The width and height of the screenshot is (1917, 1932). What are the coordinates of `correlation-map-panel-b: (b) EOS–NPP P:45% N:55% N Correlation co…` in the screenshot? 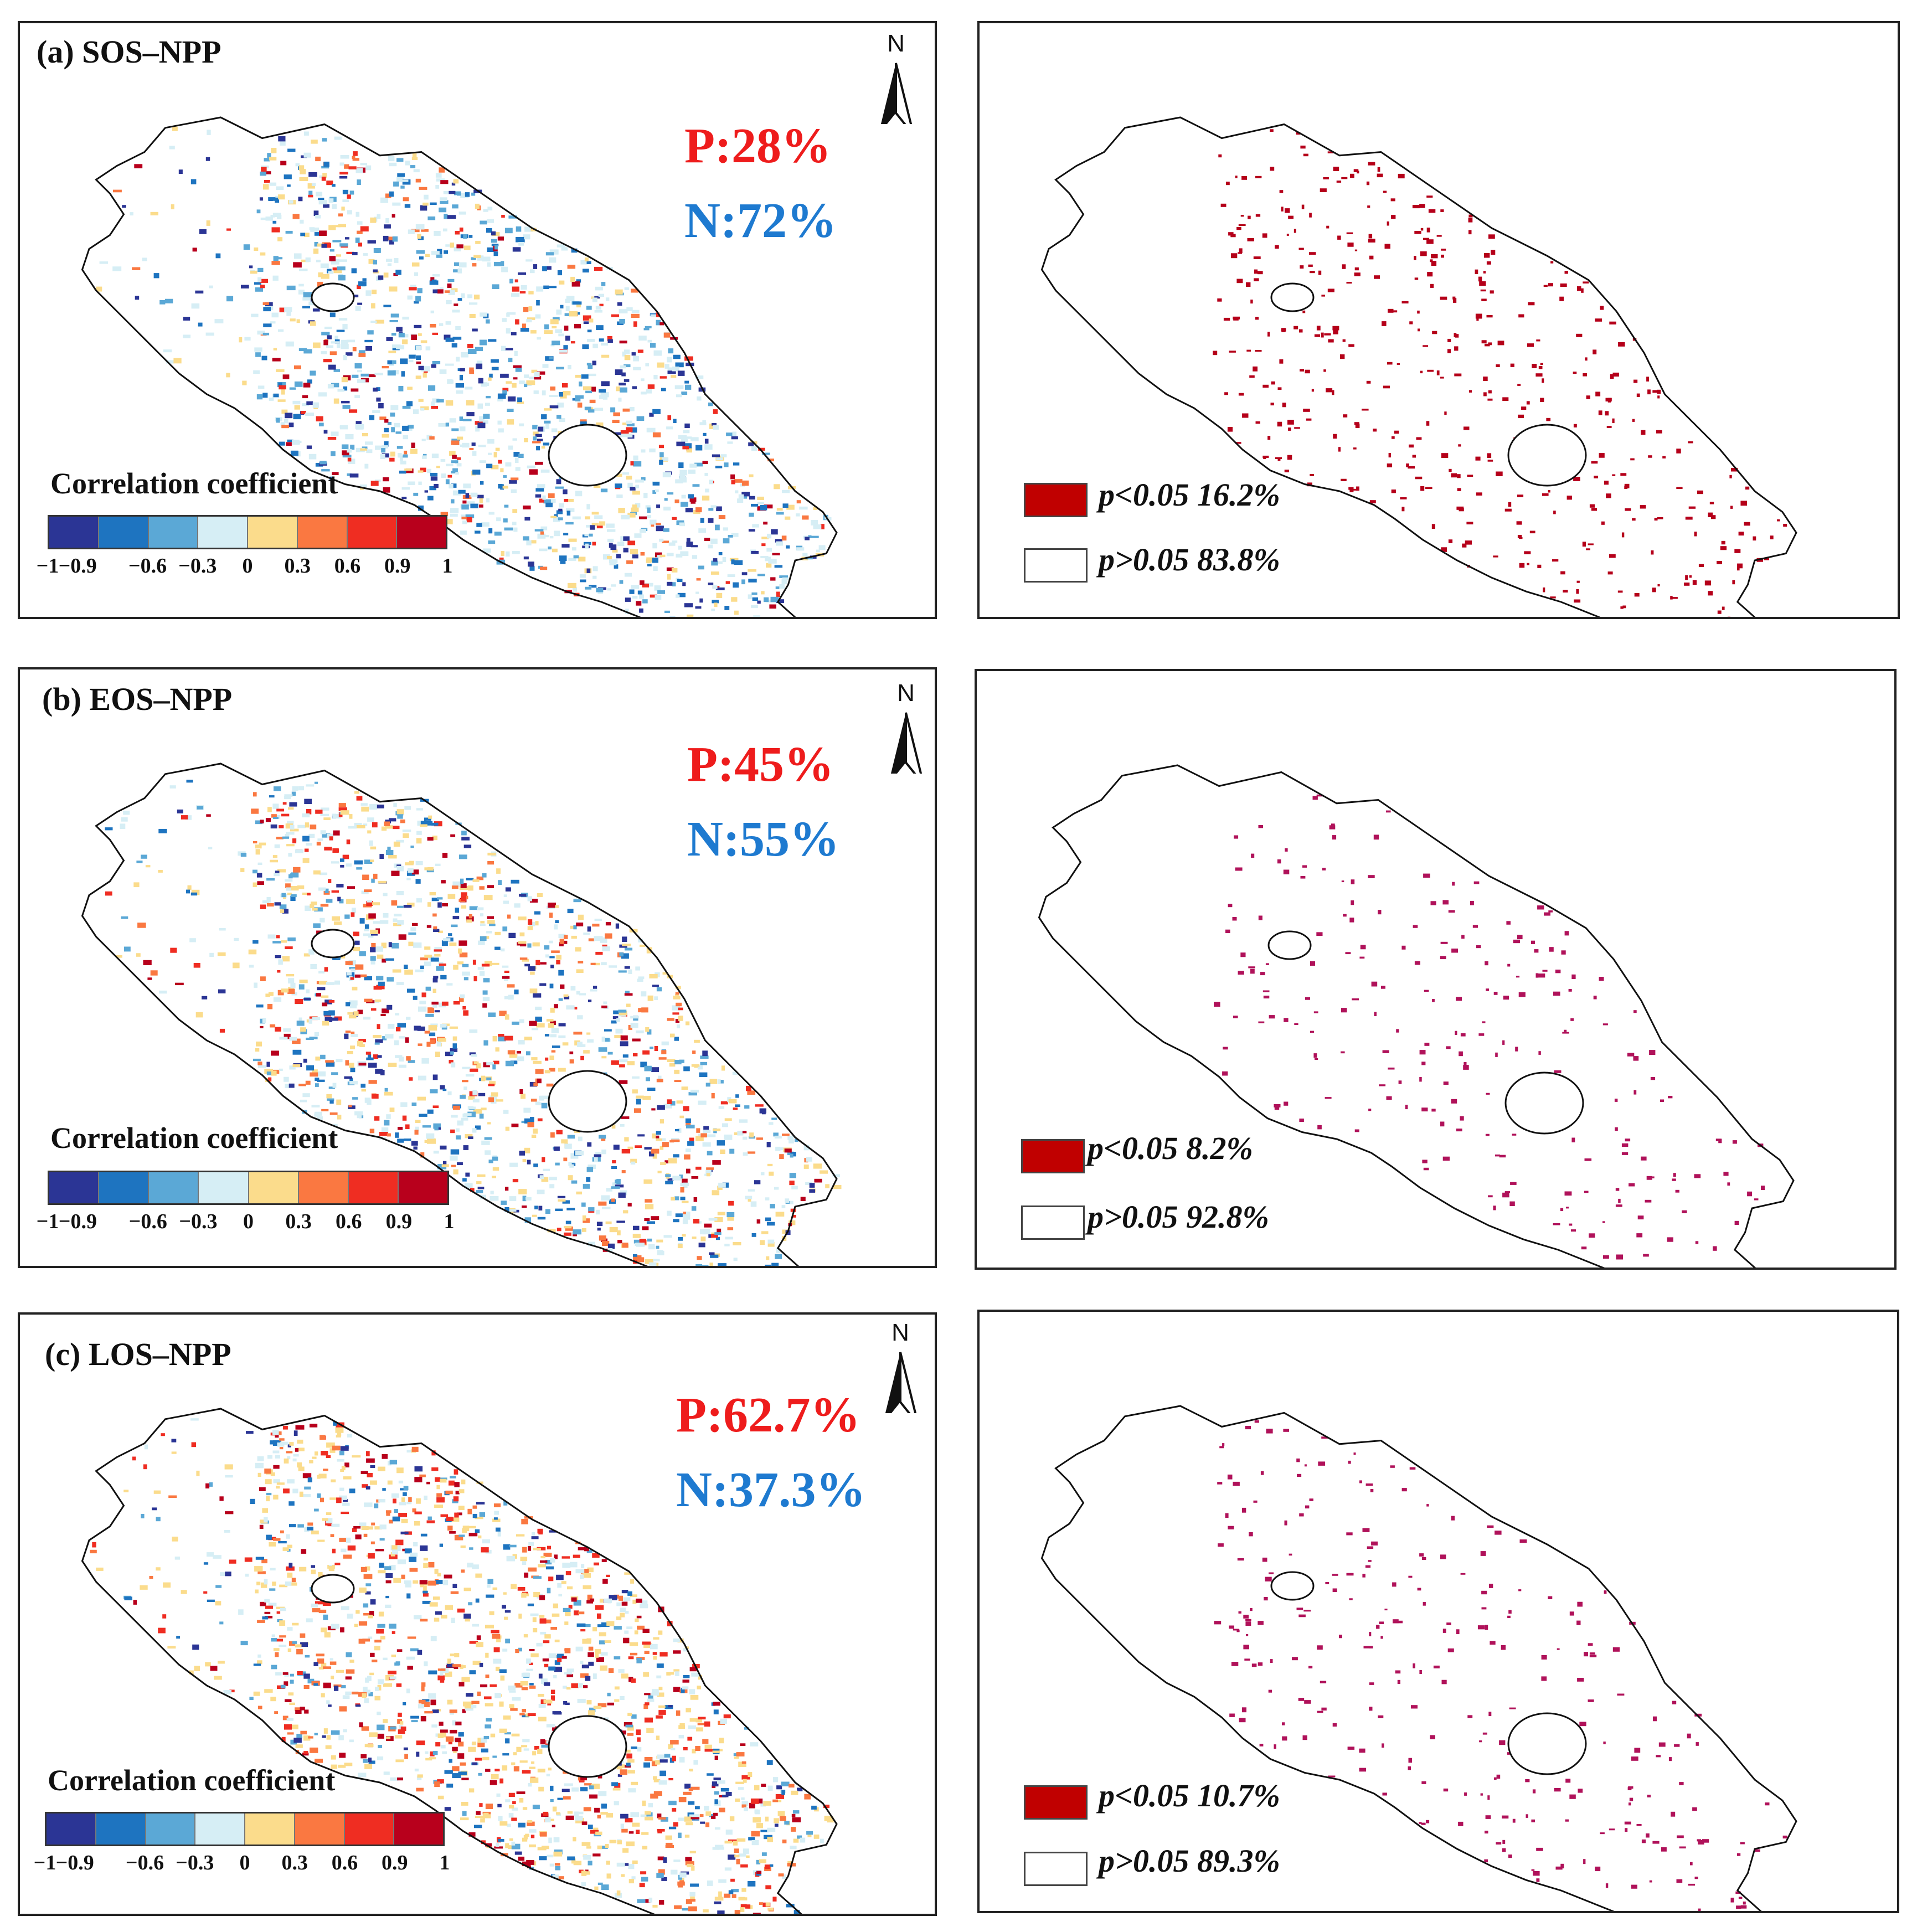 It's located at (478, 967).